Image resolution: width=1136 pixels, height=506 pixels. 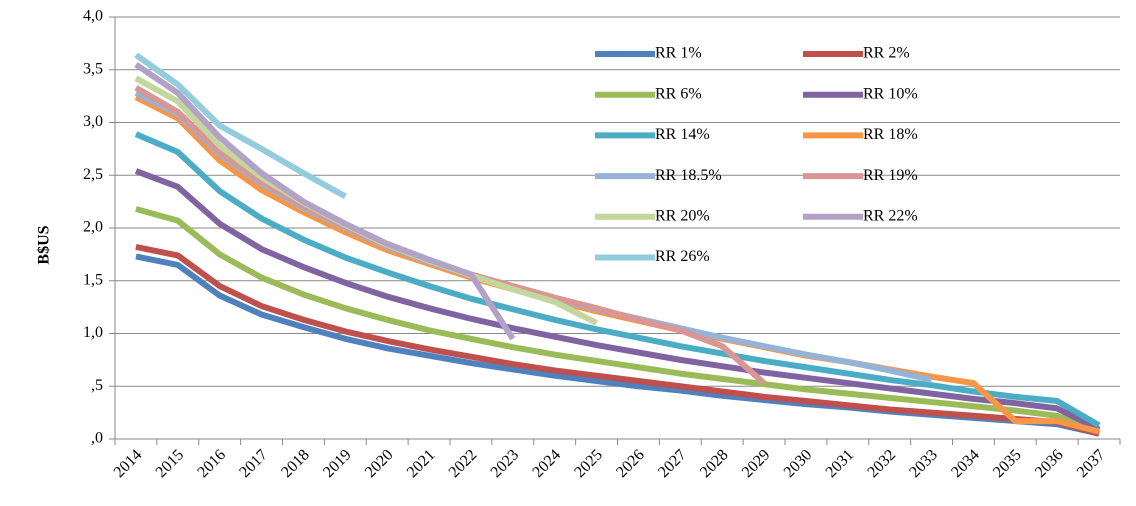 I want to click on x-tick-label: 2037, so click(x=1091, y=463).